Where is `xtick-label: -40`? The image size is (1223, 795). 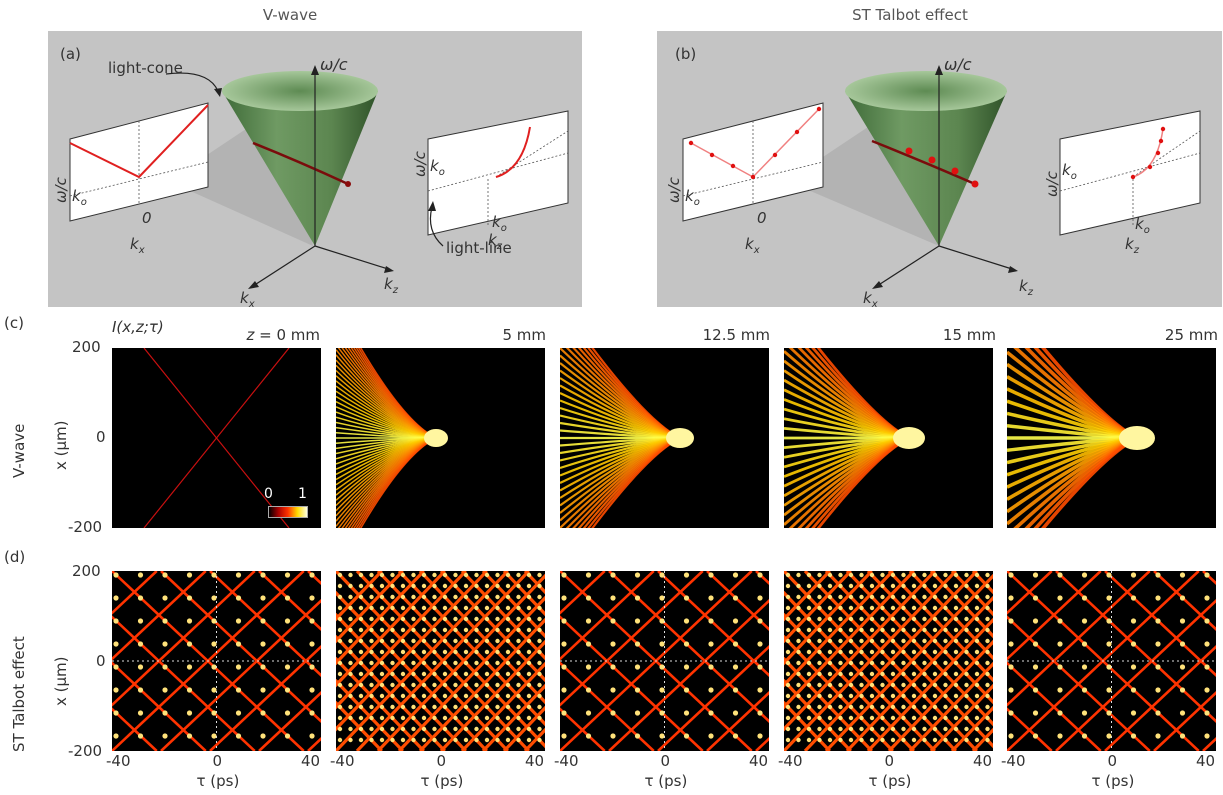 xtick-label: -40 is located at coordinates (118, 761).